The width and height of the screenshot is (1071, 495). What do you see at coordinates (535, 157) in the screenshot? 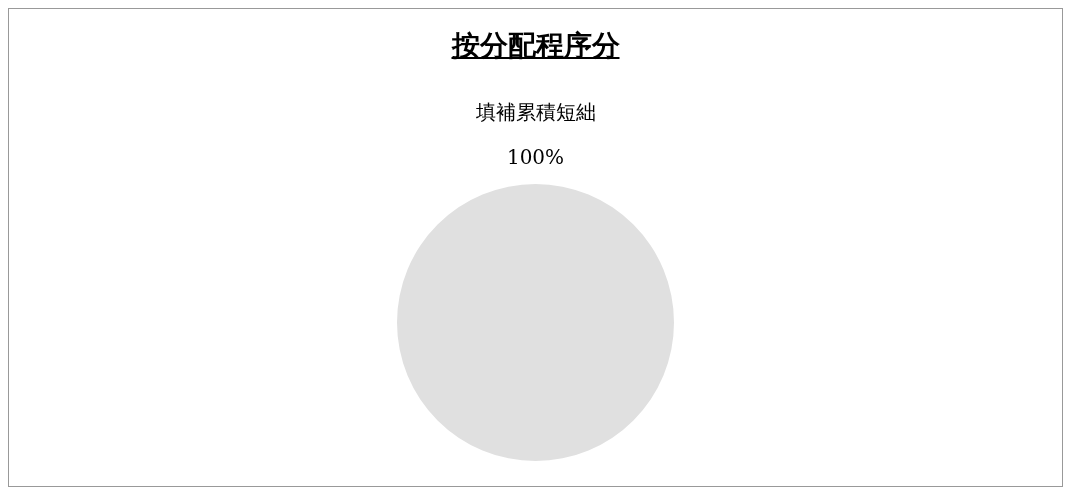
I see `data-label: 100%` at bounding box center [535, 157].